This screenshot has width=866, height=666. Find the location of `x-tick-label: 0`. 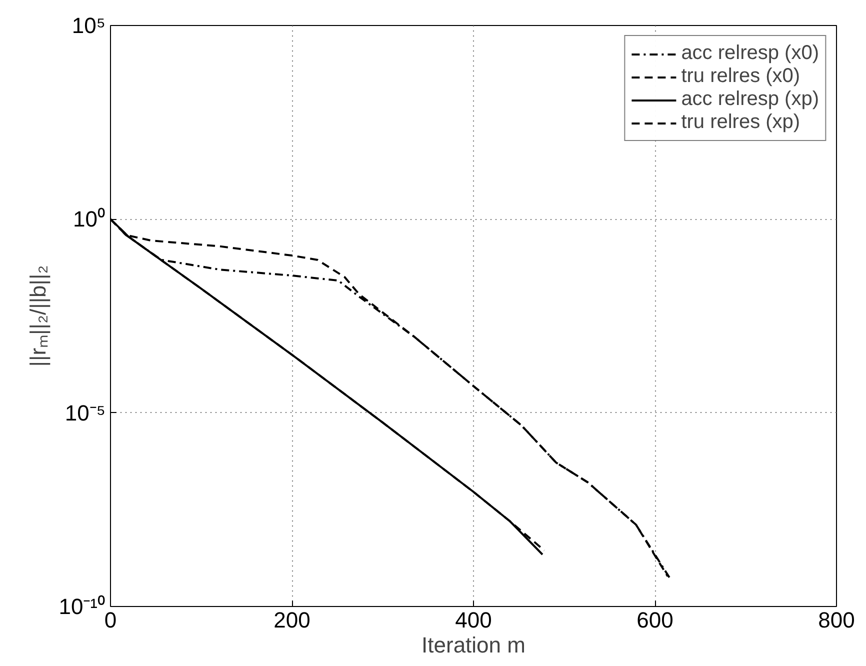

x-tick-label: 0 is located at coordinates (110, 620).